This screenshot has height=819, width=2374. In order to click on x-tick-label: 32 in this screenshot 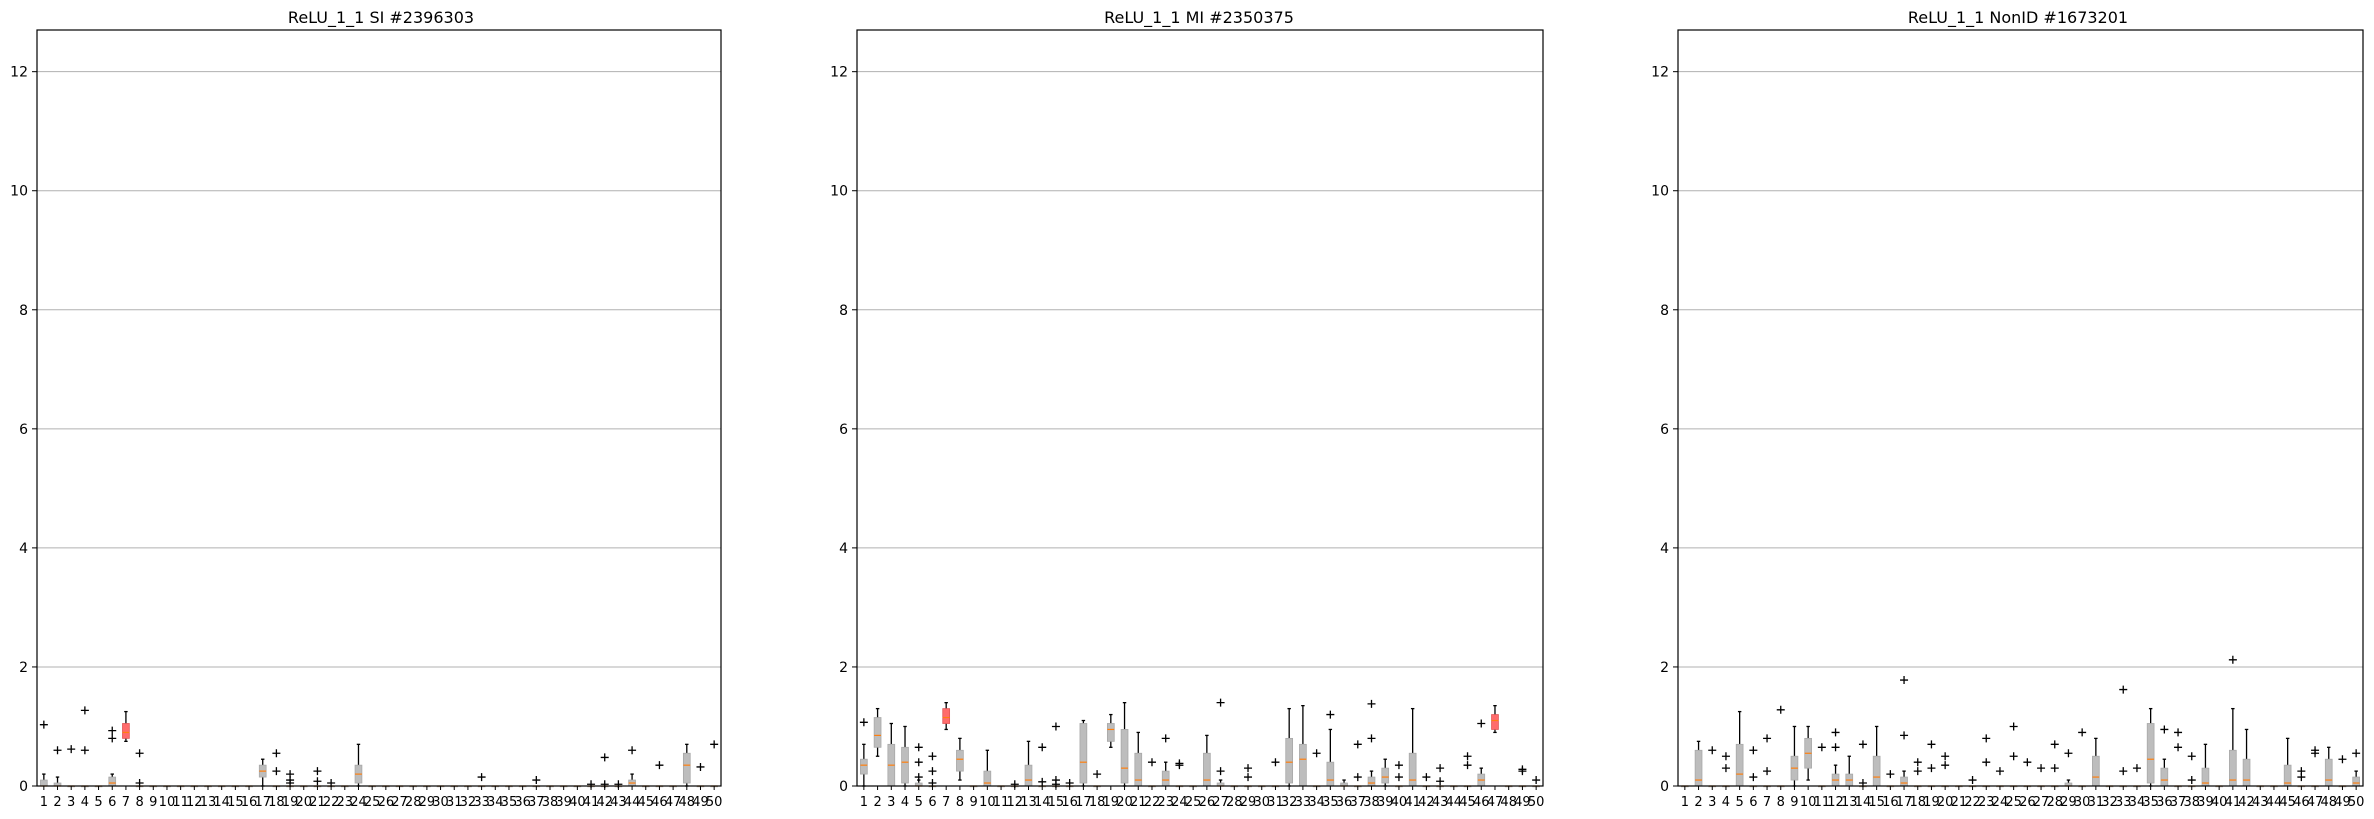, I will do `click(1289, 802)`.